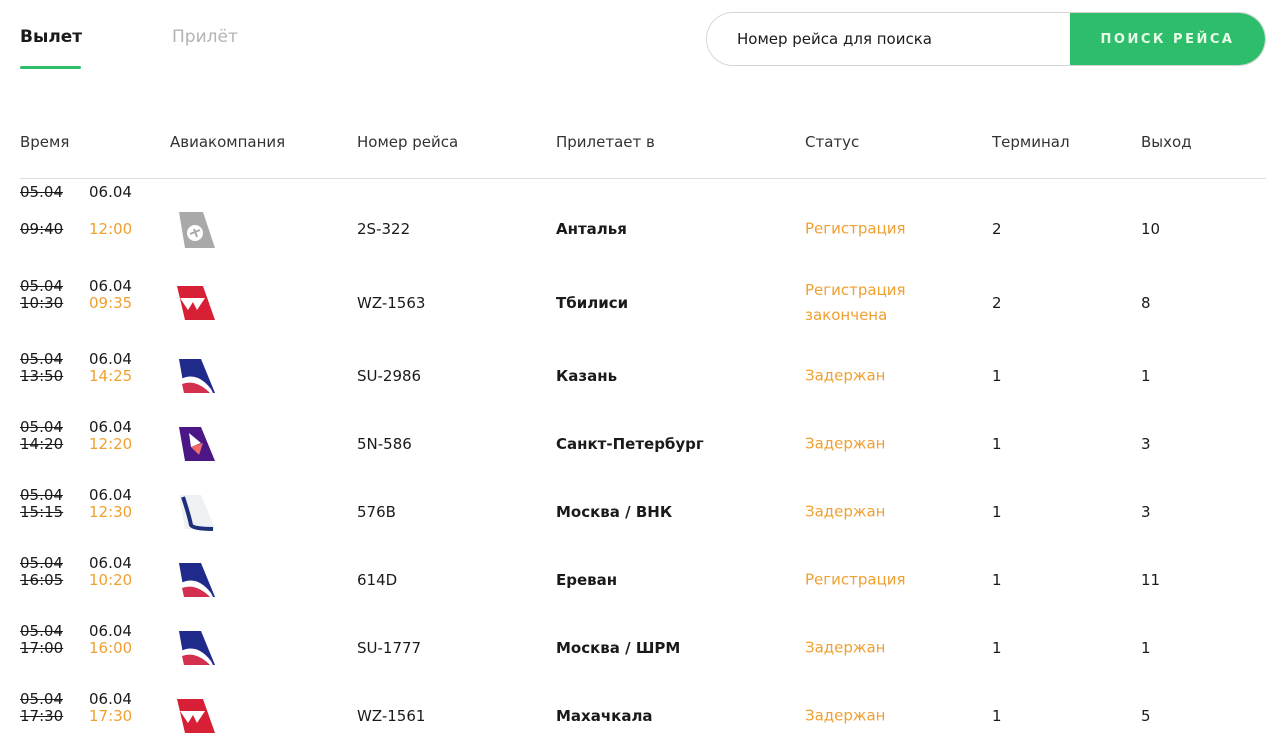 The height and width of the screenshot is (751, 1280). I want to click on destination: Москва / ШРМ, so click(618, 648).